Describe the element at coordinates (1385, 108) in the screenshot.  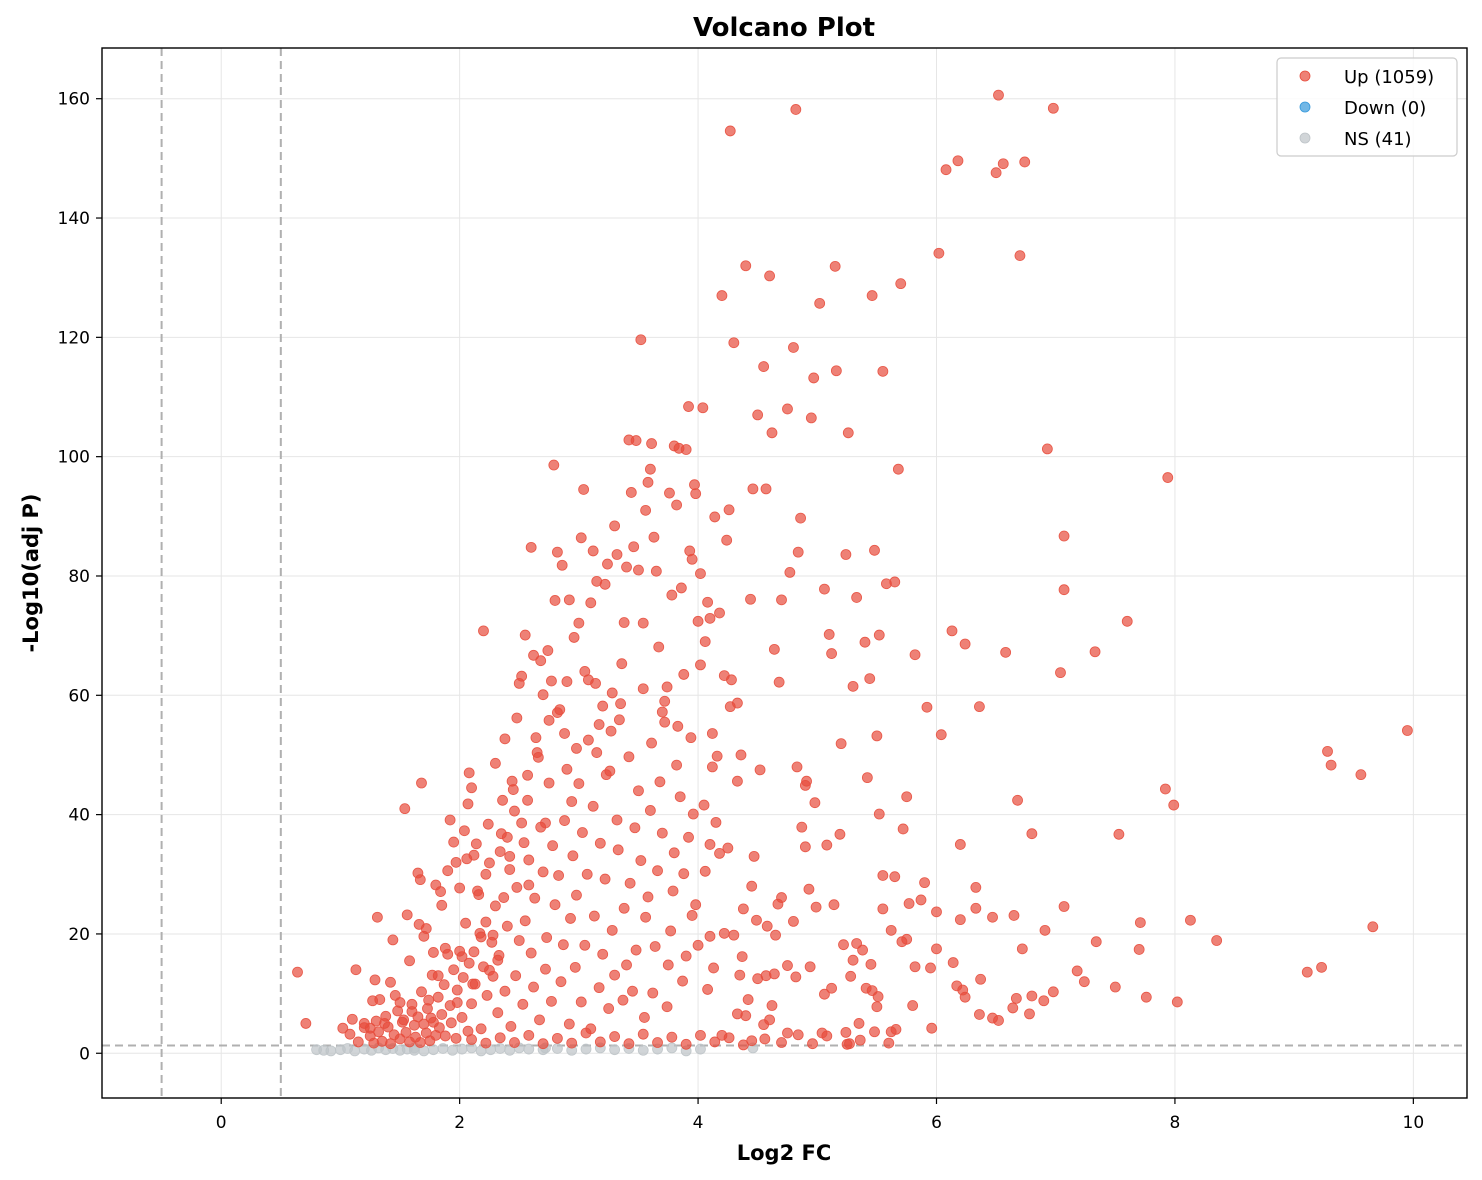
I see `legend-label-down: Down (0)` at that location.